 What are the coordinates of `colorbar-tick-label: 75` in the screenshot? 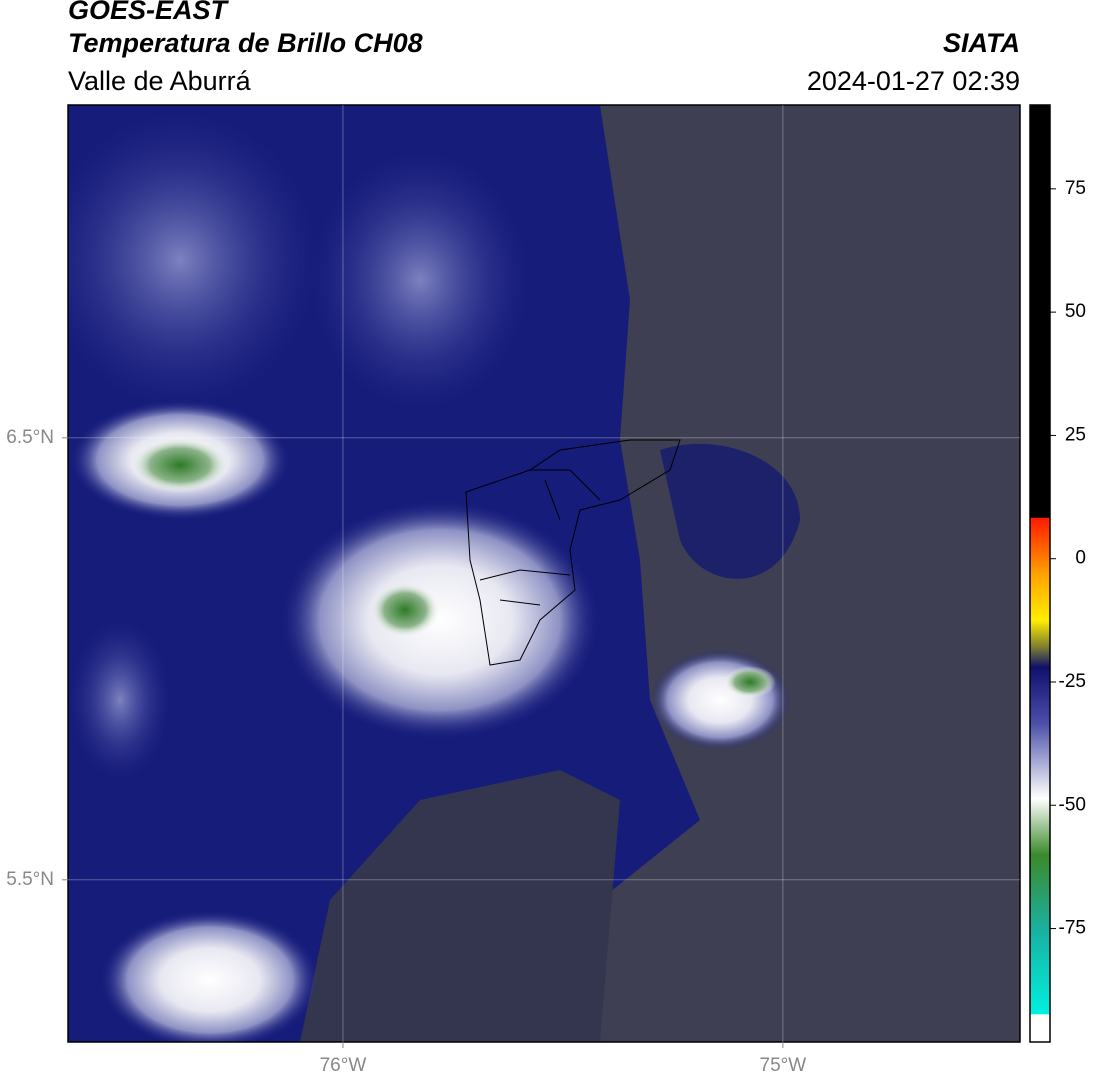 It's located at (1075, 188).